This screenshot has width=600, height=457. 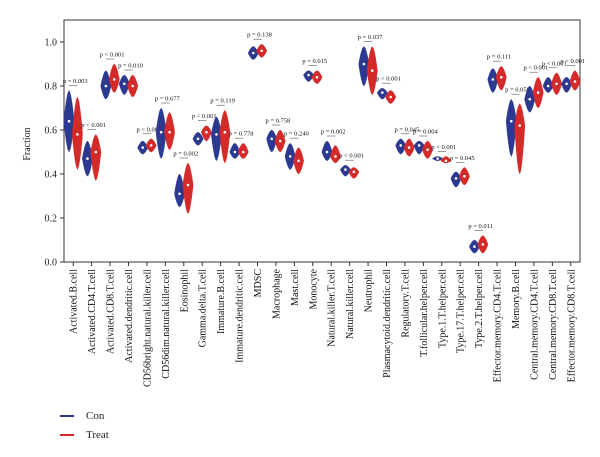 I want to click on p-value-label: p = 0.004, so click(x=426, y=132).